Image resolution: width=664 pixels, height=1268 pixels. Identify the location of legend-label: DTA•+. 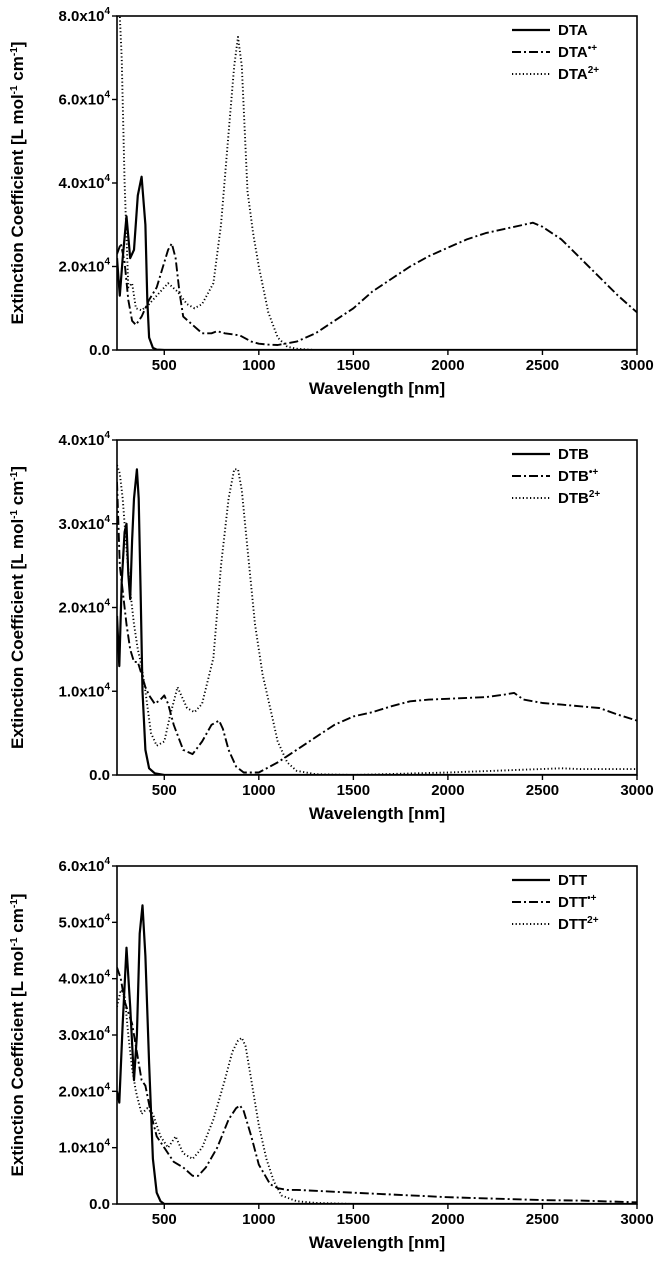
(577, 52).